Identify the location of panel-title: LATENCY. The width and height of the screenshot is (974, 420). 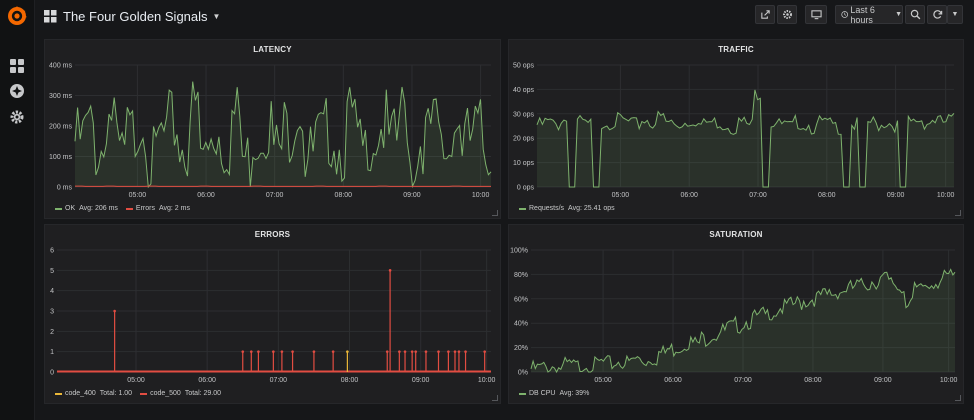
(272, 49).